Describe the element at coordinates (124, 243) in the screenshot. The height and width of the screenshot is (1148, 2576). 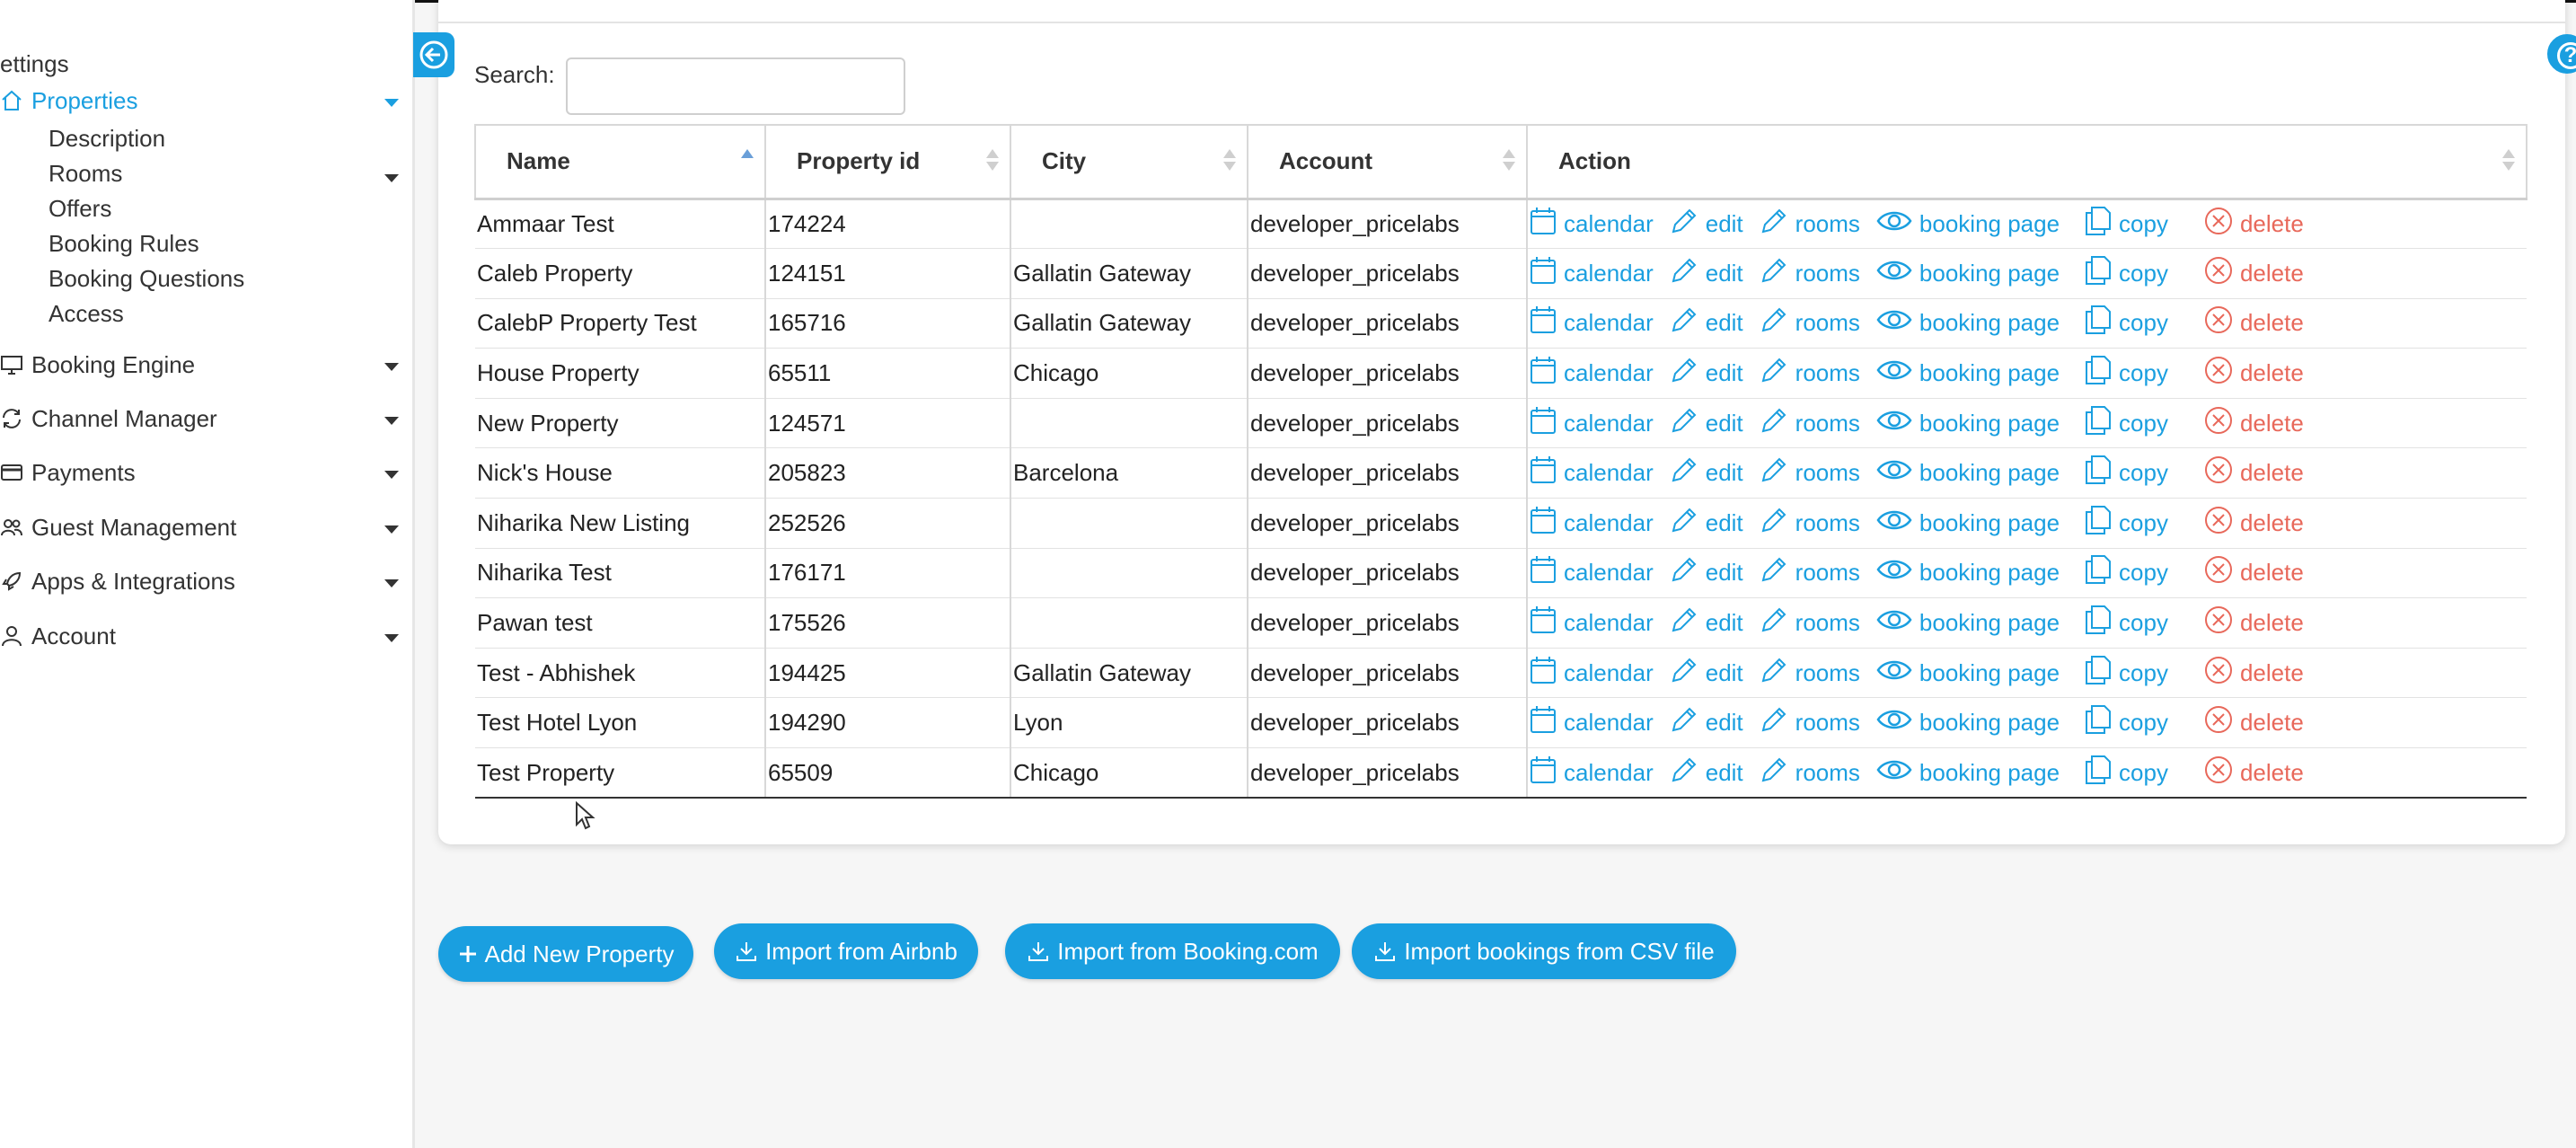
I see `sidebar-subitem-booking-rules: Booking Rules` at that location.